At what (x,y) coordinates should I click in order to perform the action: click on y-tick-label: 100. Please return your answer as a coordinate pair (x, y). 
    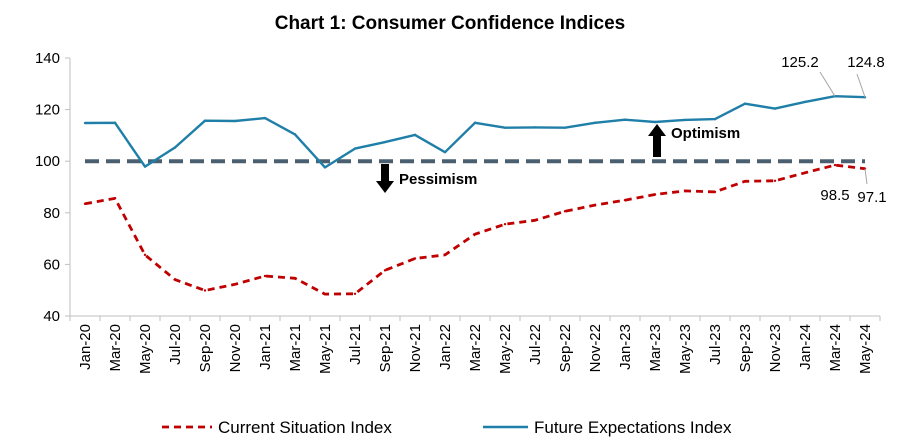
    Looking at the image, I should click on (47, 161).